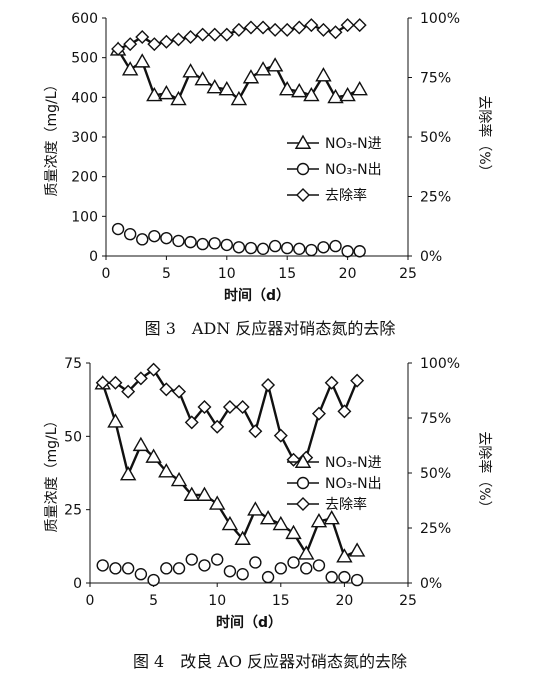  Describe the element at coordinates (287, 274) in the screenshot. I see `x-tick-label: 15` at that location.